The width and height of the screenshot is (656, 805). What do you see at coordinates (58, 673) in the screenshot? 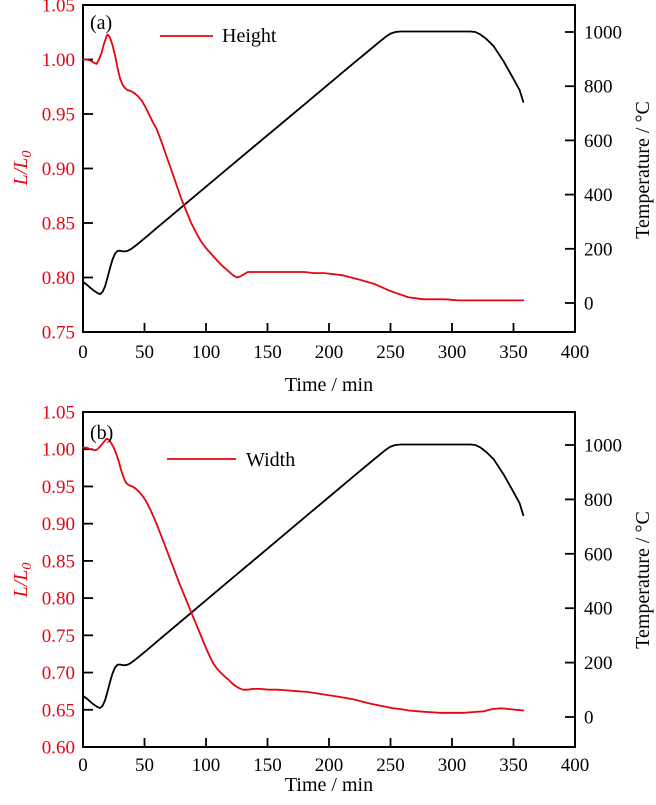
I see `left-tick-label: 0.70` at bounding box center [58, 673].